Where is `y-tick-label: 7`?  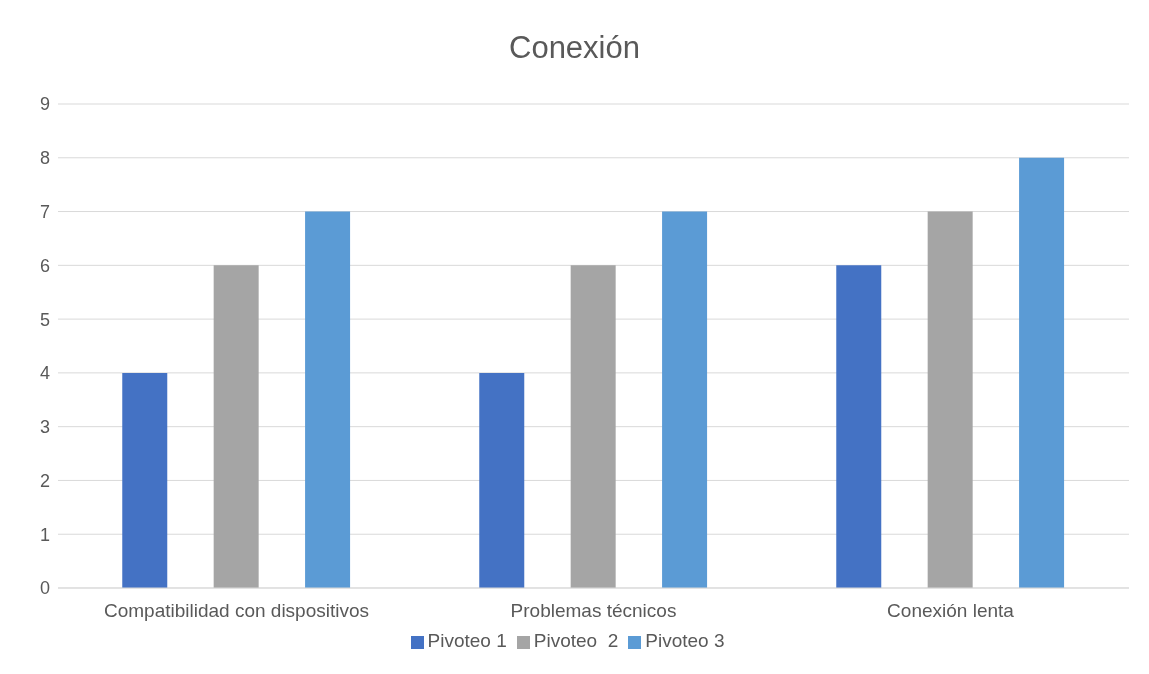
y-tick-label: 7 is located at coordinates (44, 211).